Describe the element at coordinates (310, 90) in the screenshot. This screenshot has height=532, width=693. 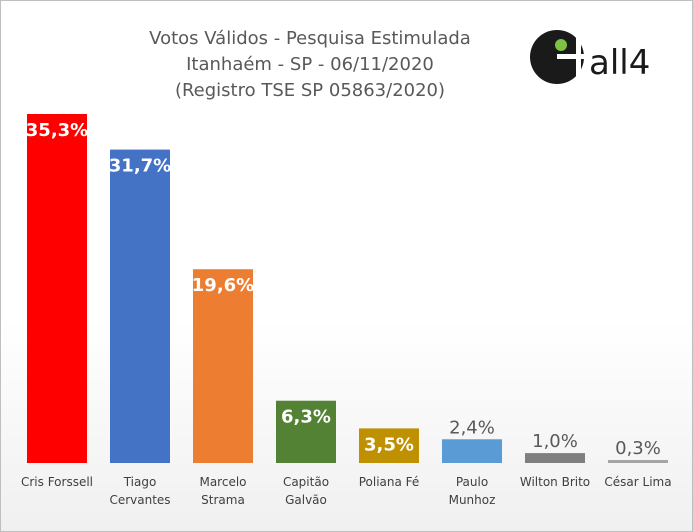
I see `chart-title-line3: (Registro TSE SP 05863/2020)` at that location.